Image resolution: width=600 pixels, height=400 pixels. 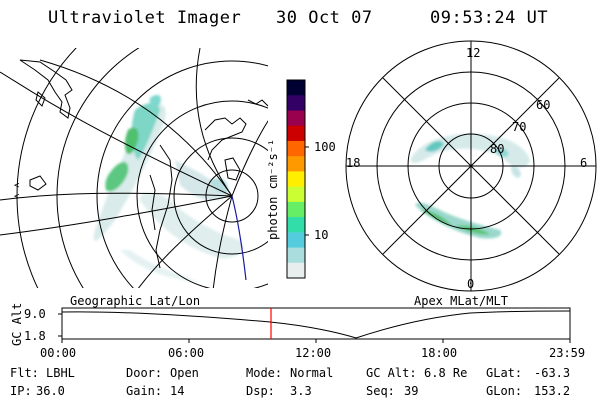 What do you see at coordinates (21, 391) in the screenshot?
I see `ip-label: IP:` at bounding box center [21, 391].